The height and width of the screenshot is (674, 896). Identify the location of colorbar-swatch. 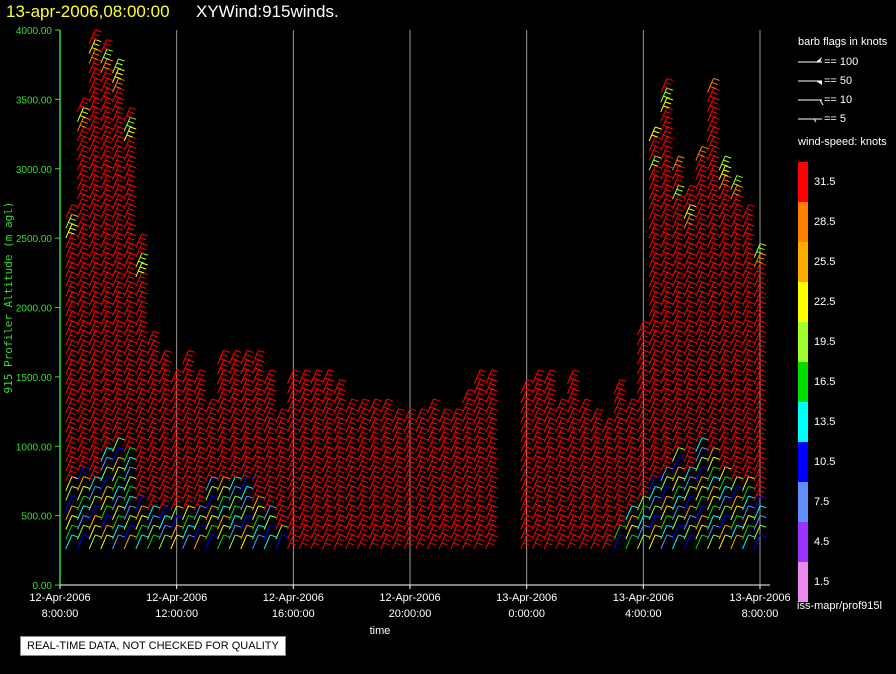
(803, 382).